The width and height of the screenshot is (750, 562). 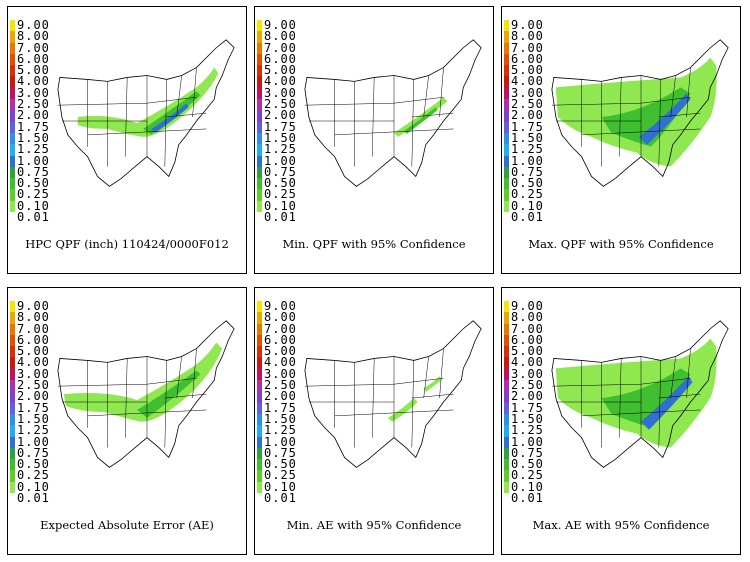 I want to click on legend-entry: 0.01, so click(x=282, y=498).